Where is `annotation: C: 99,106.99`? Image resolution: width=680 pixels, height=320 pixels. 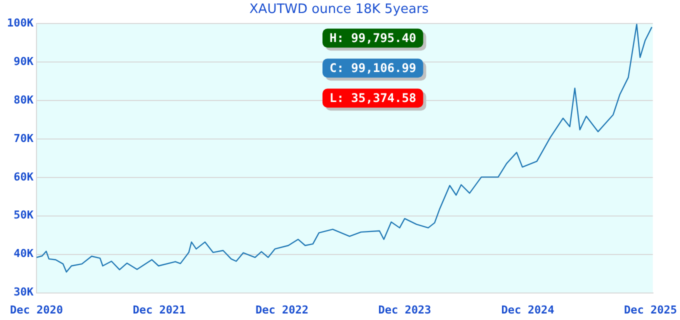
annotation: C: 99,106.99 is located at coordinates (372, 68).